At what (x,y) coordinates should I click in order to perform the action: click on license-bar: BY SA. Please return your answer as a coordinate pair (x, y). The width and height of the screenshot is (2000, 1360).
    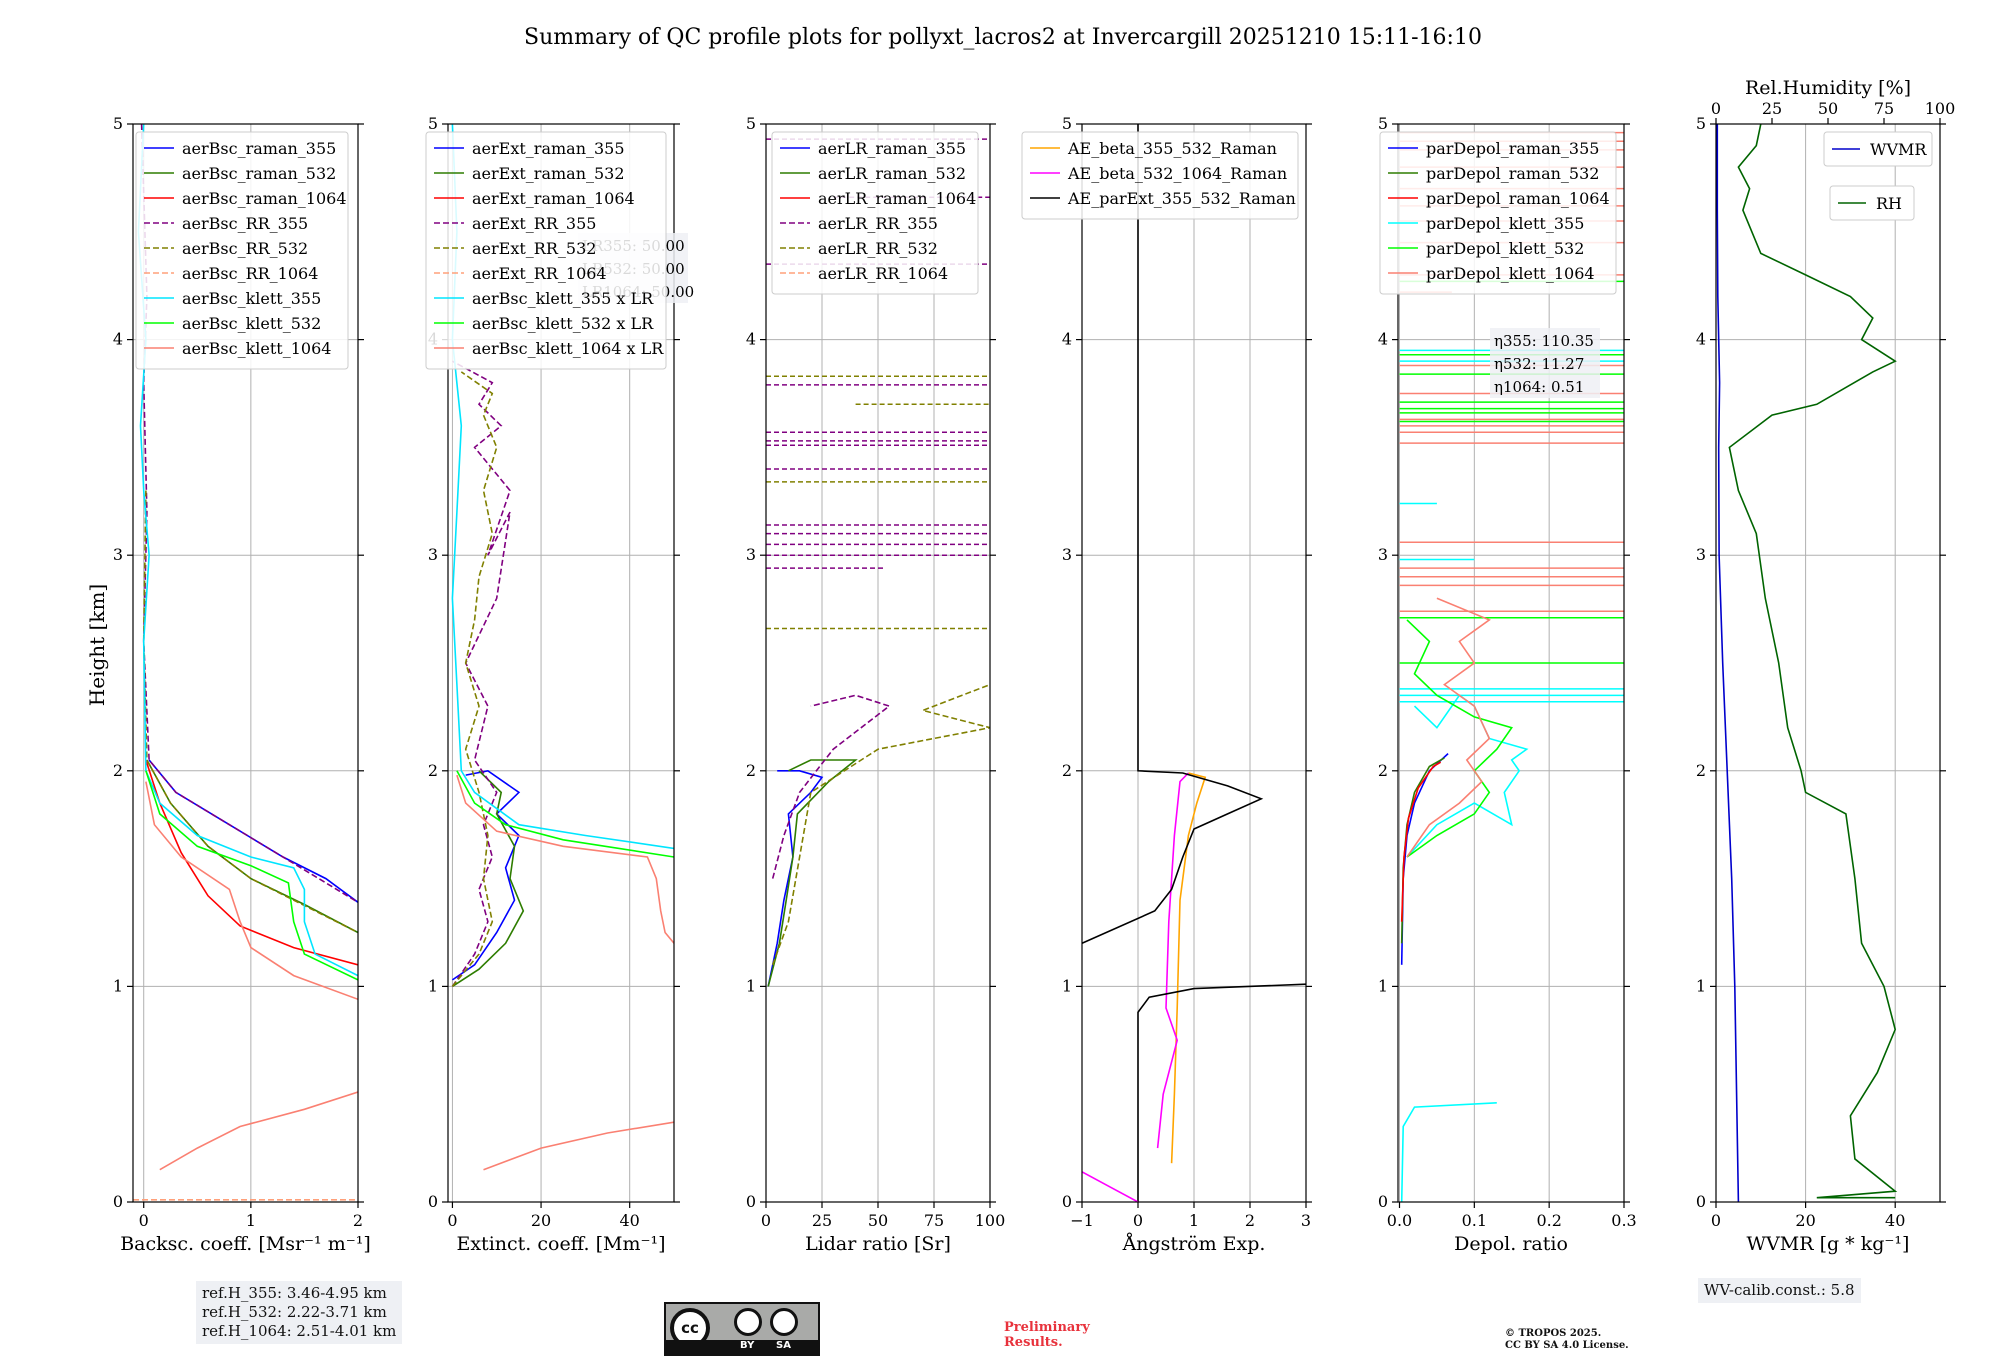
    Looking at the image, I should click on (742, 1347).